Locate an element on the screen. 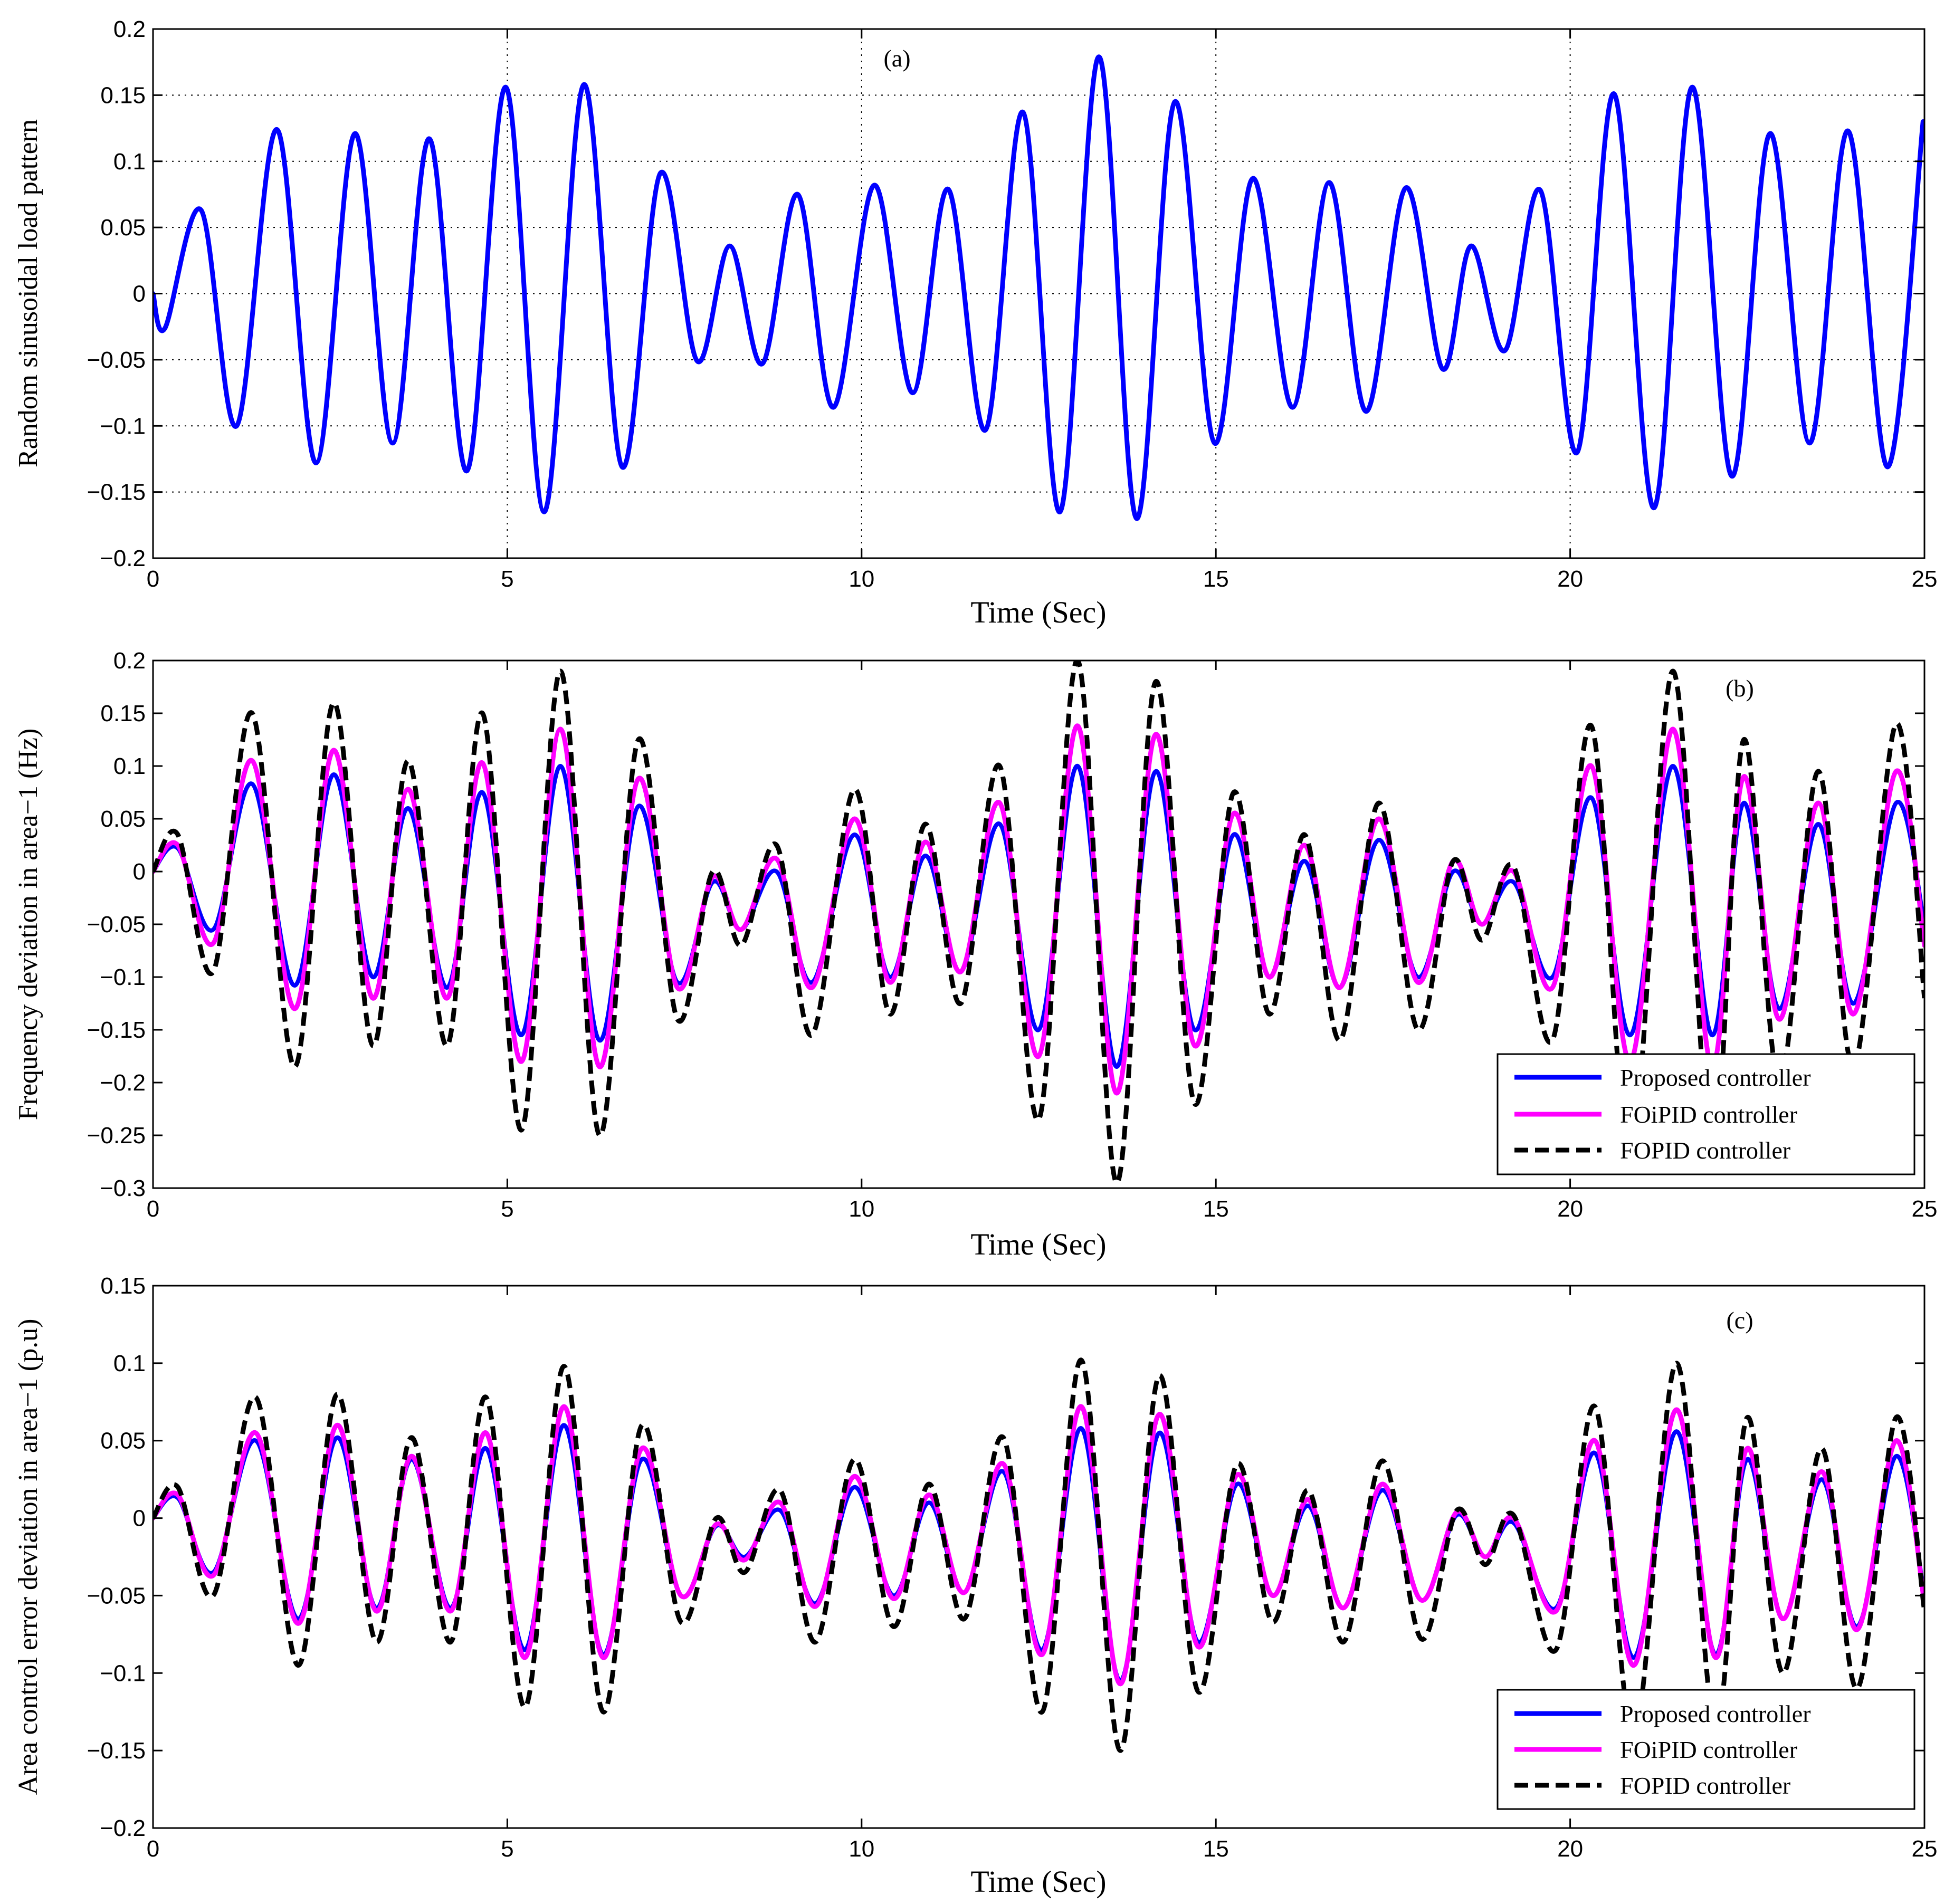 This screenshot has width=1954, height=1904. panel-b-x-axis-label: Time (Sec) is located at coordinates (1038, 1244).